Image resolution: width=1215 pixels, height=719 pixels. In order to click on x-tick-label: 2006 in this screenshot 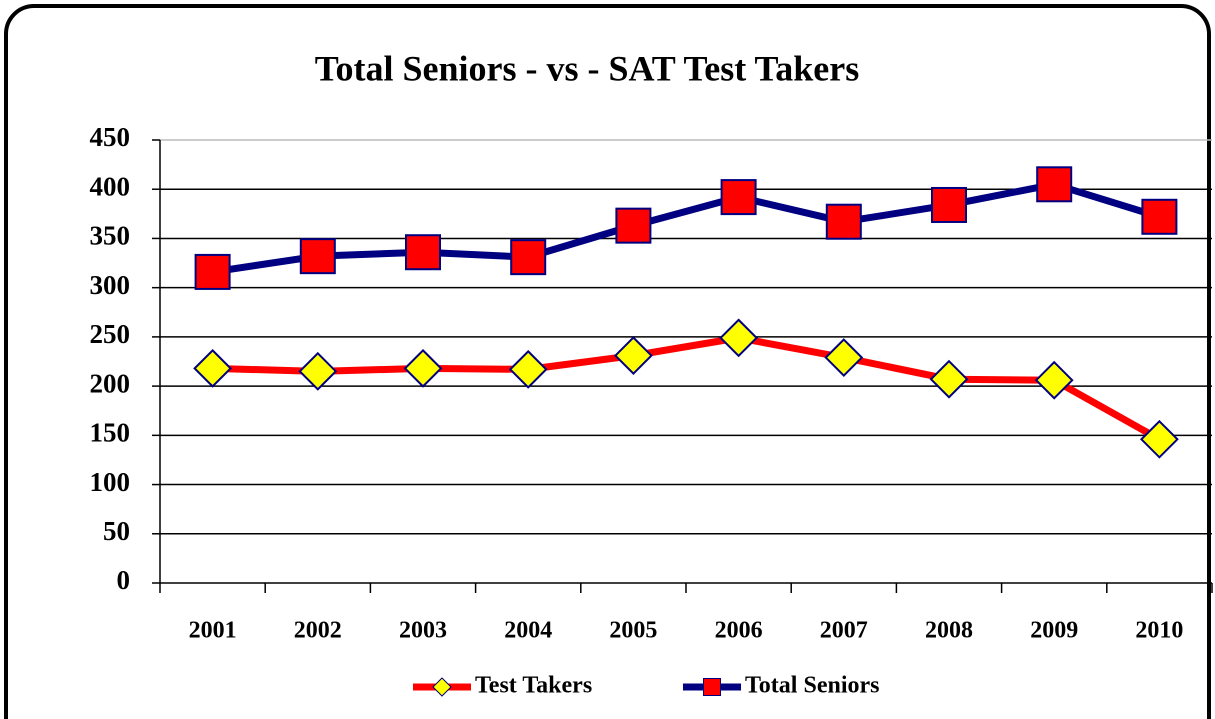, I will do `click(739, 631)`.